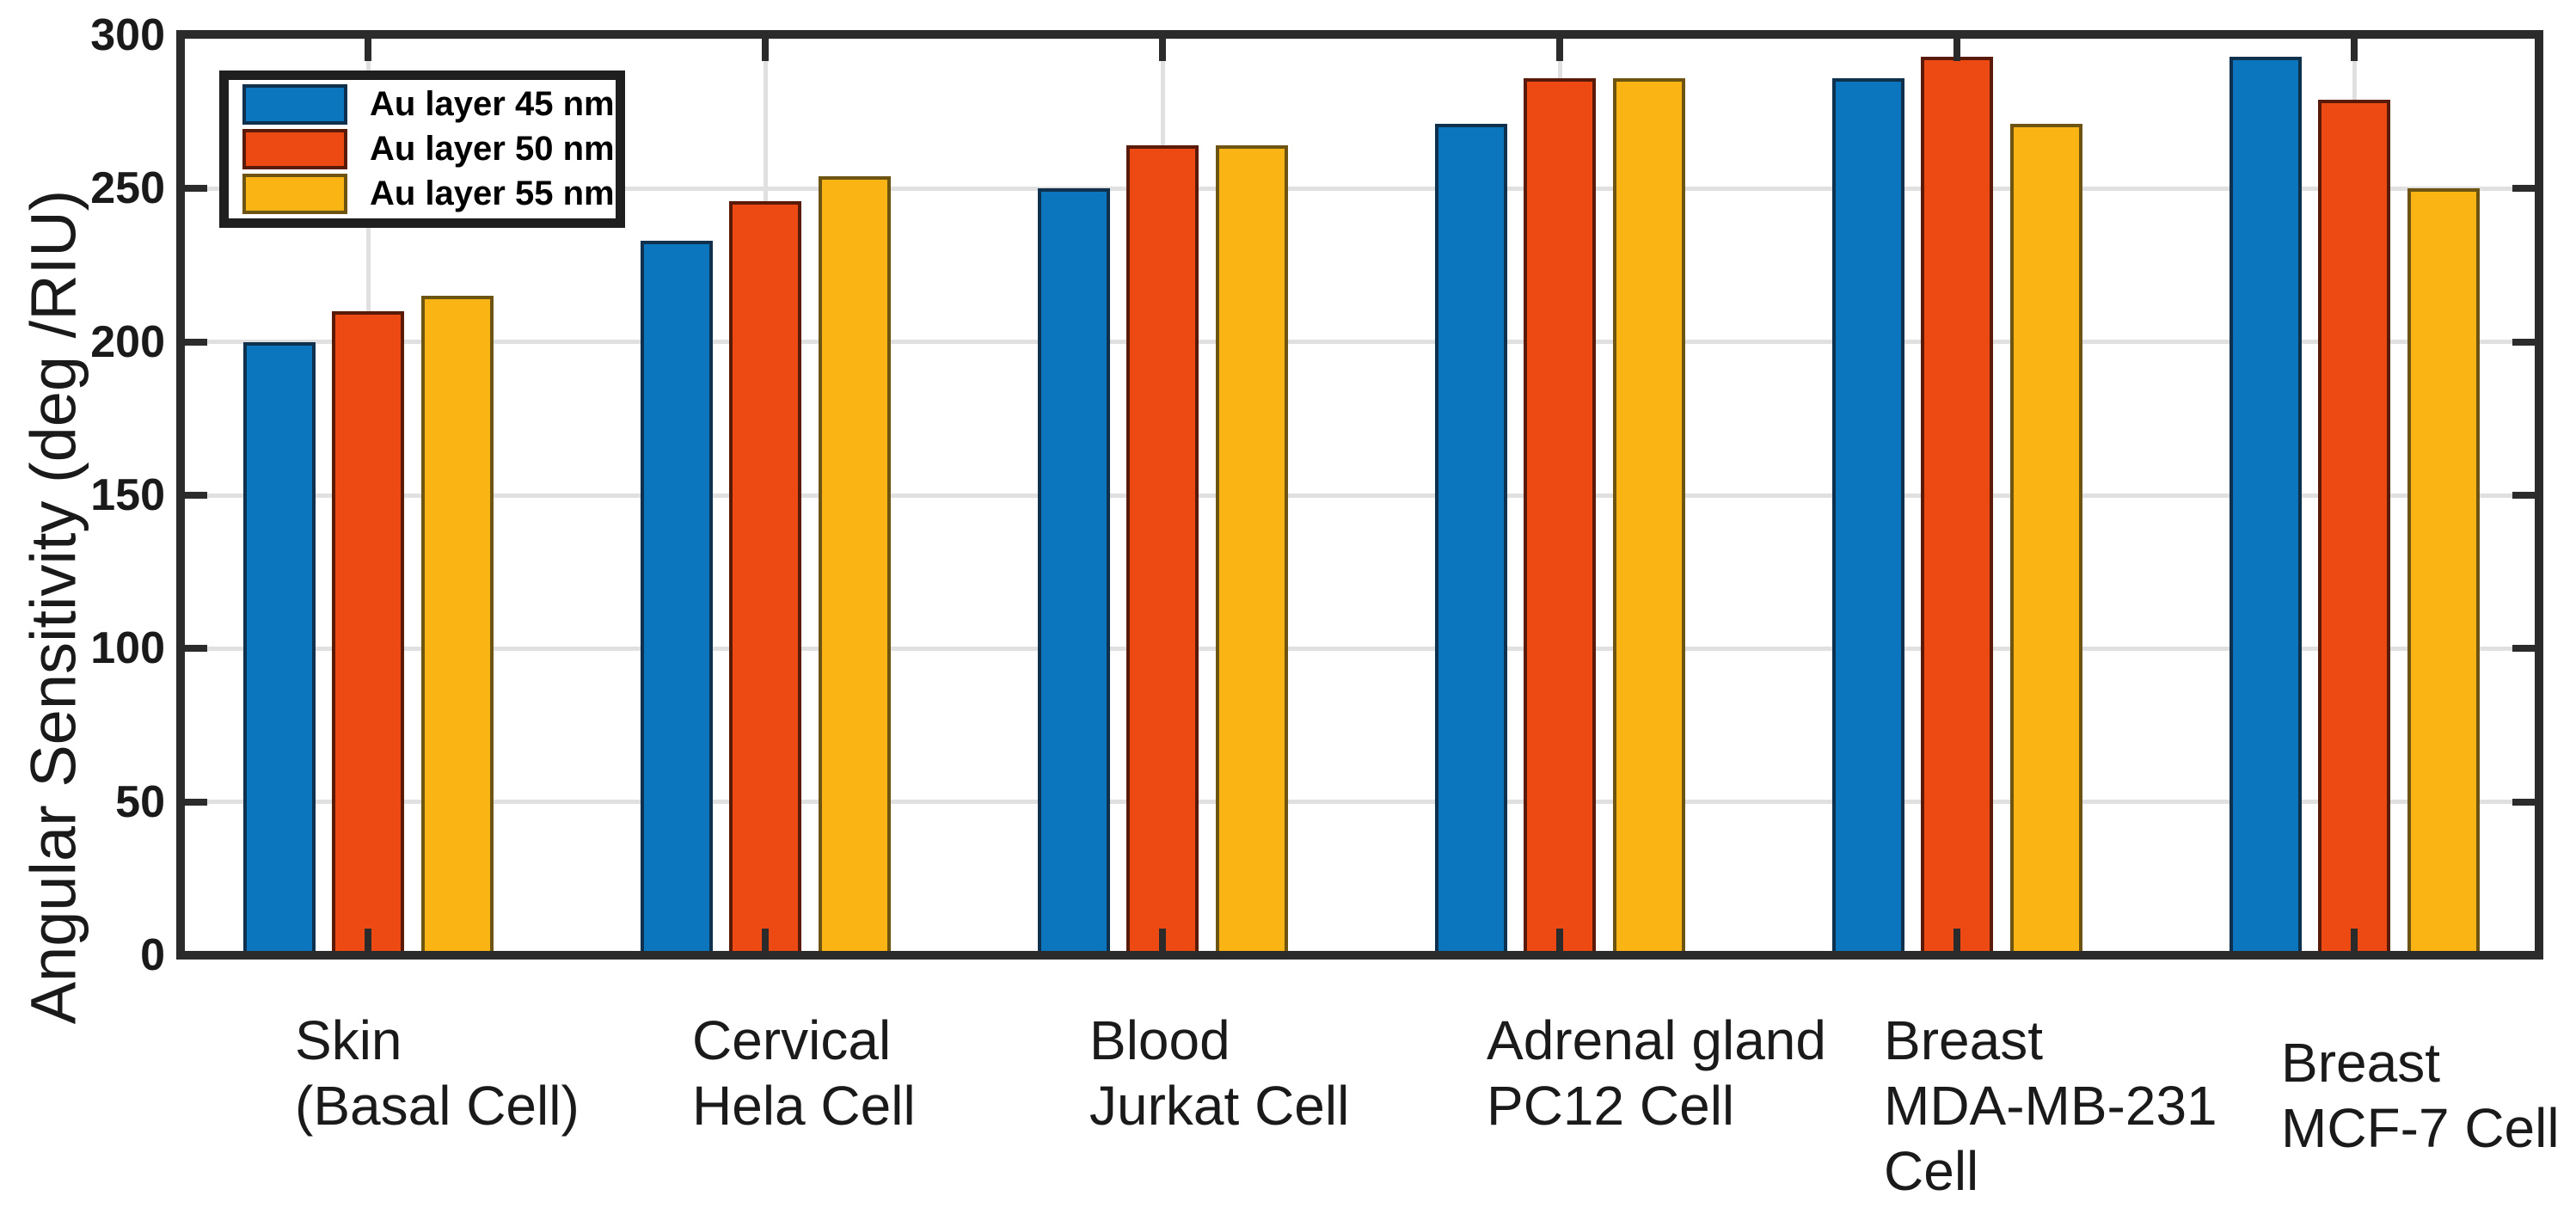 This screenshot has height=1208, width=2576. What do you see at coordinates (127, 649) in the screenshot?
I see `y-tick-label: 100` at bounding box center [127, 649].